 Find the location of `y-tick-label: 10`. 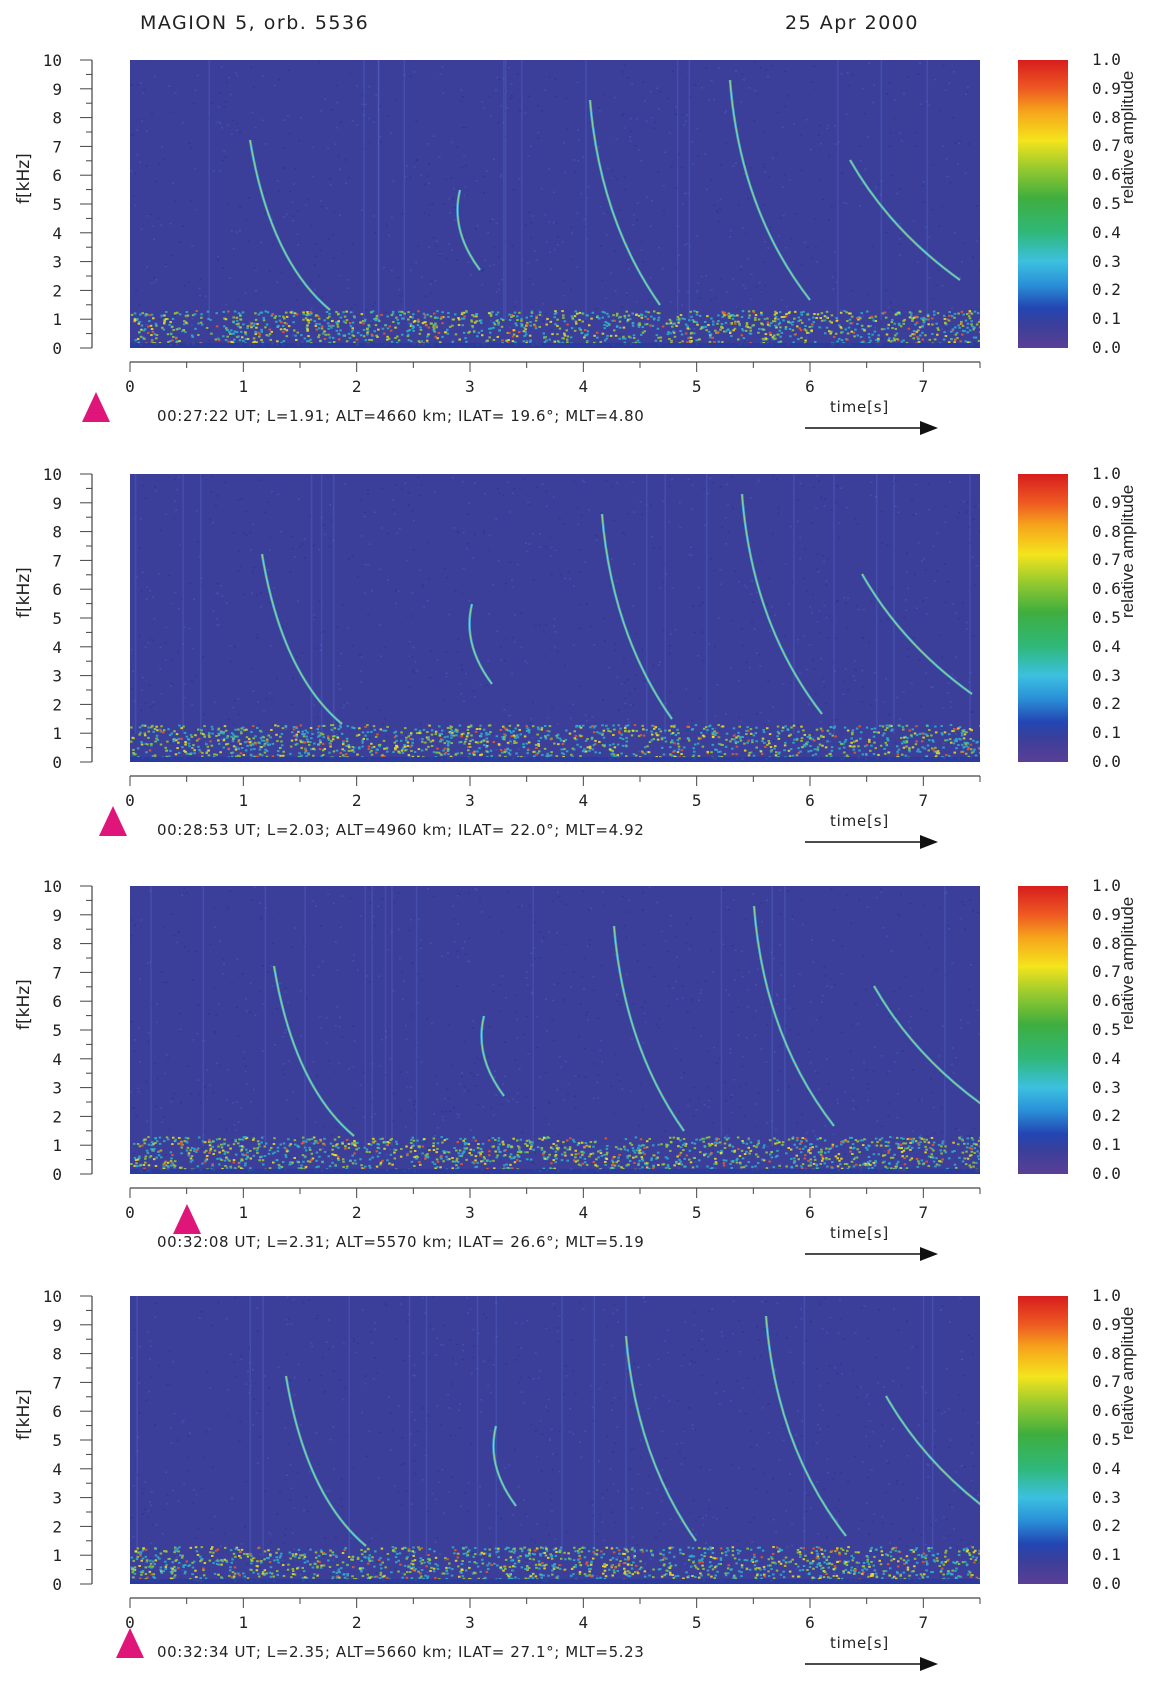

y-tick-label: 10 is located at coordinates (52, 474).